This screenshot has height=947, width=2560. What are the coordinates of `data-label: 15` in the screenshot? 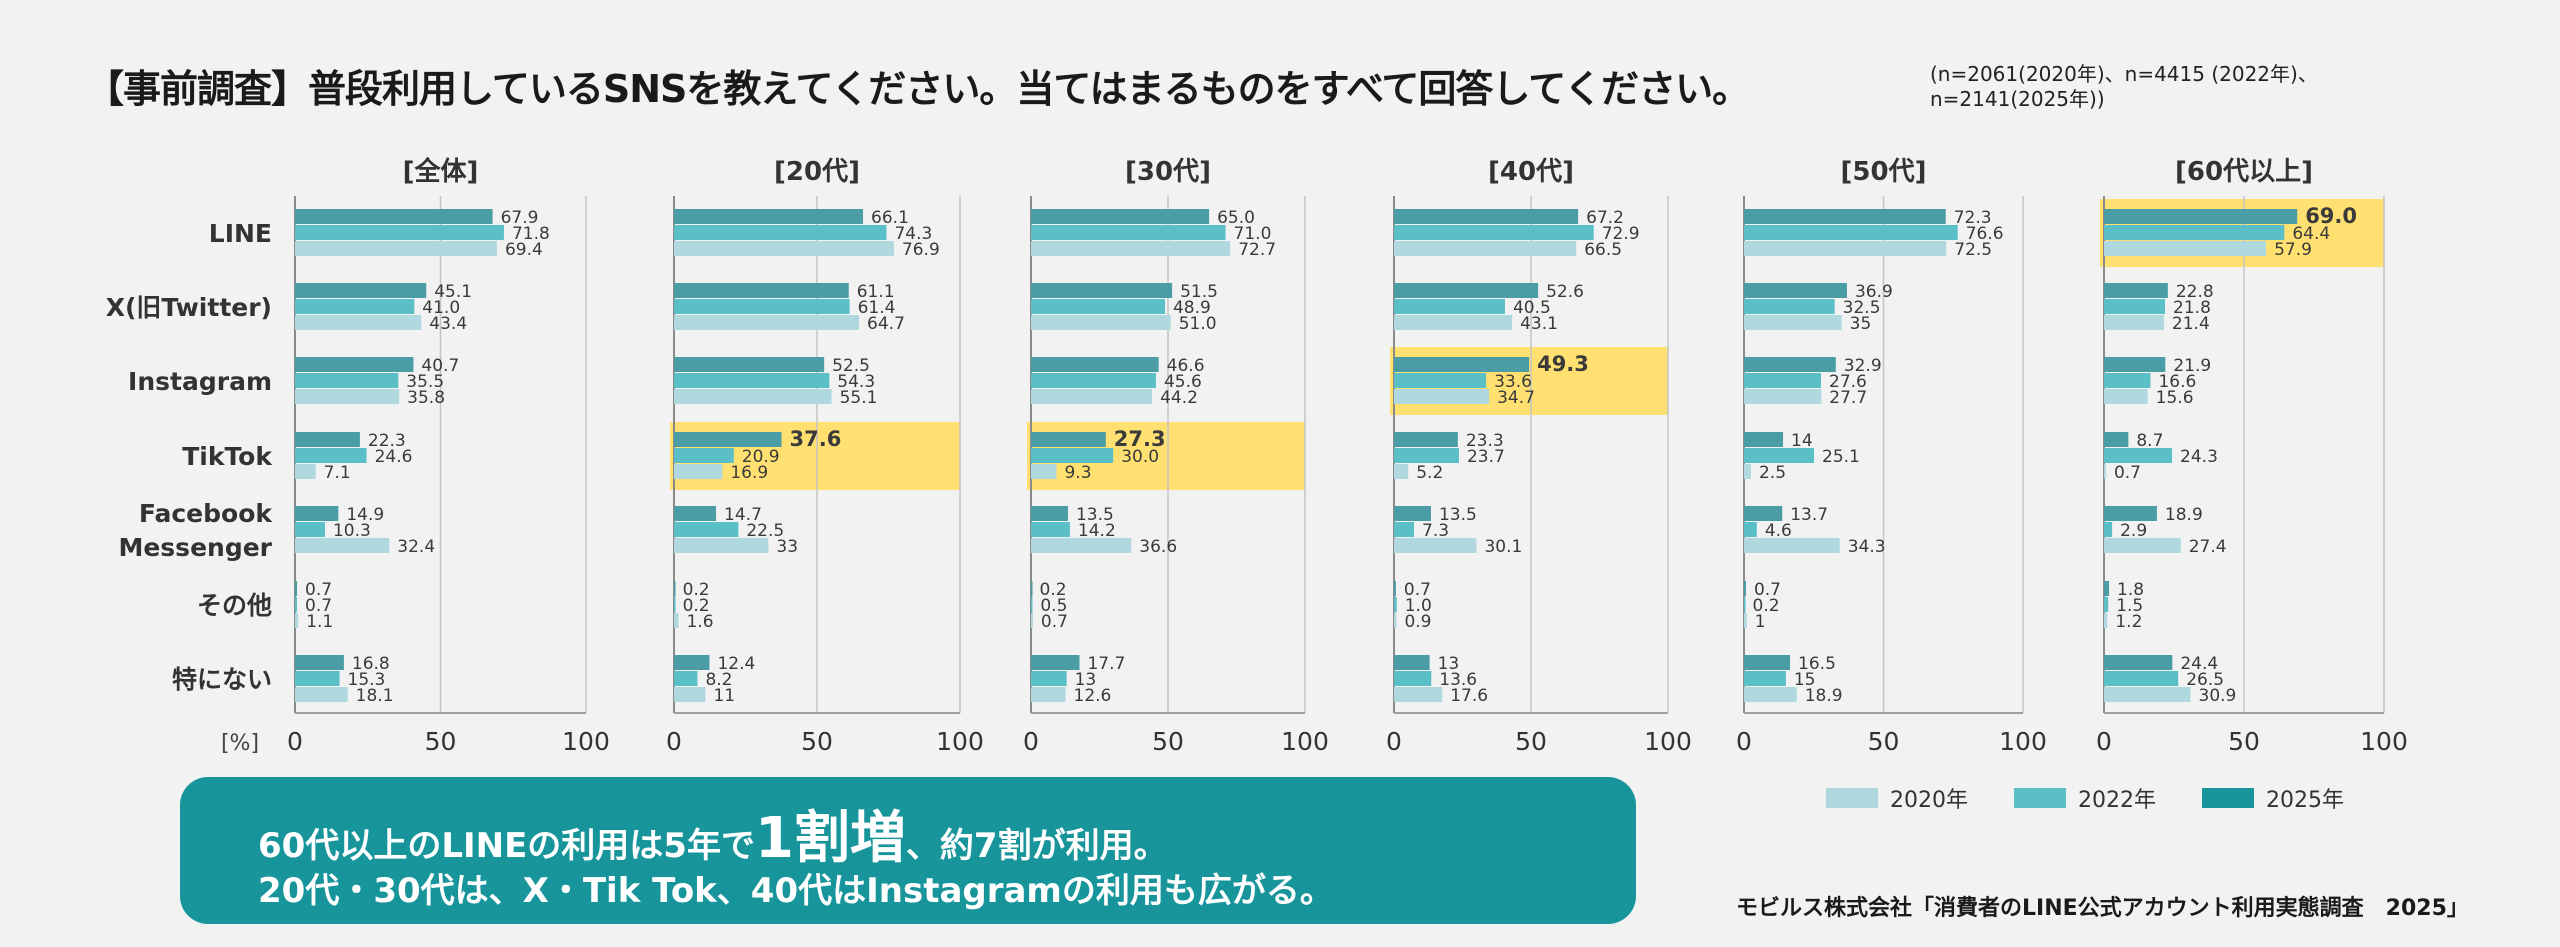 It's located at (1805, 680).